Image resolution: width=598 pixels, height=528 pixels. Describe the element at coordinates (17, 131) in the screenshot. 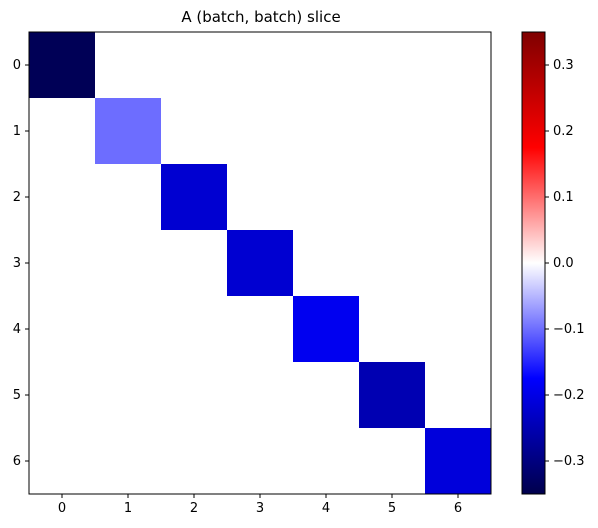

I see `y-tick-label: 1` at that location.